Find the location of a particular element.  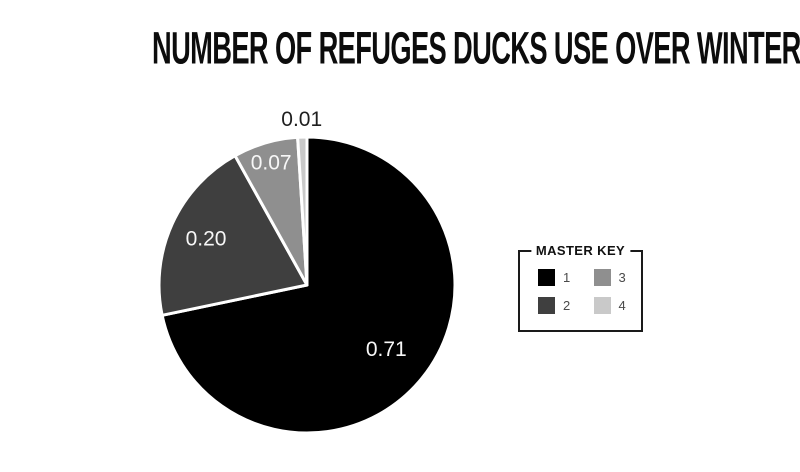

legend-item-3: 3 is located at coordinates (613, 277).